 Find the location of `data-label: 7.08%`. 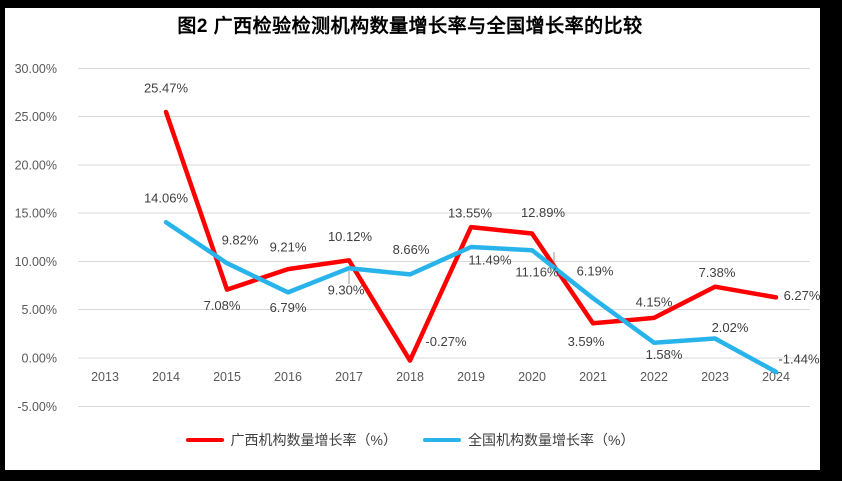

data-label: 7.08% is located at coordinates (222, 305).